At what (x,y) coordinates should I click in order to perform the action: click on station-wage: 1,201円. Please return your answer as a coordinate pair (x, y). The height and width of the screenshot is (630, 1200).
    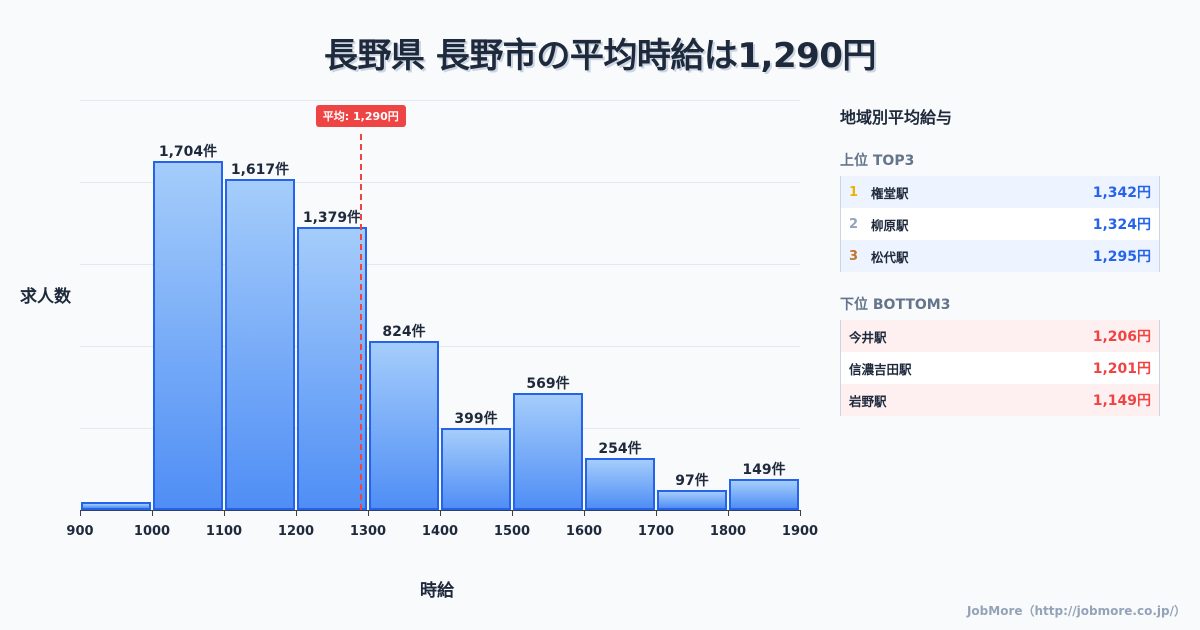
    Looking at the image, I should click on (1121, 369).